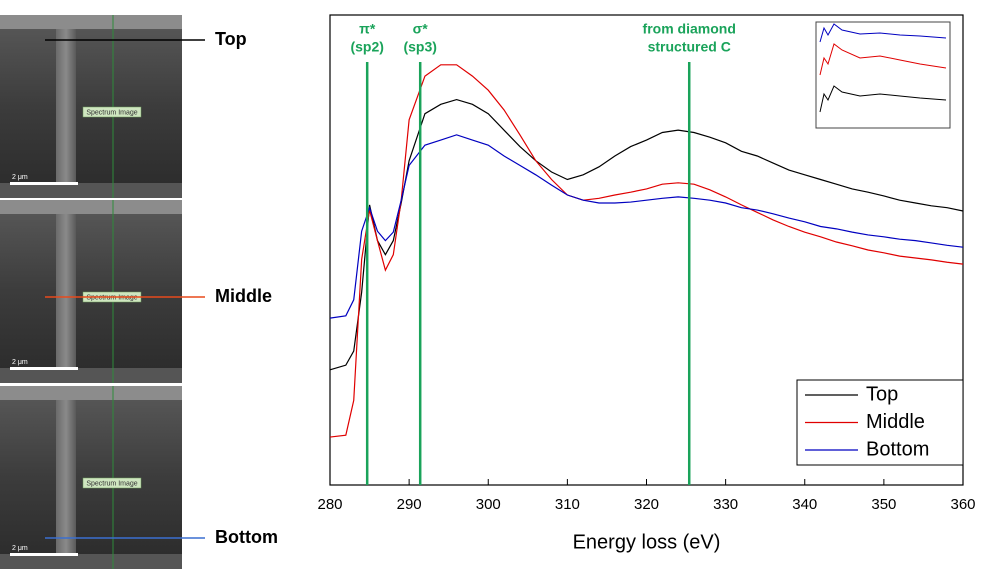  What do you see at coordinates (804, 504) in the screenshot?
I see `x-tick-label: 340` at bounding box center [804, 504].